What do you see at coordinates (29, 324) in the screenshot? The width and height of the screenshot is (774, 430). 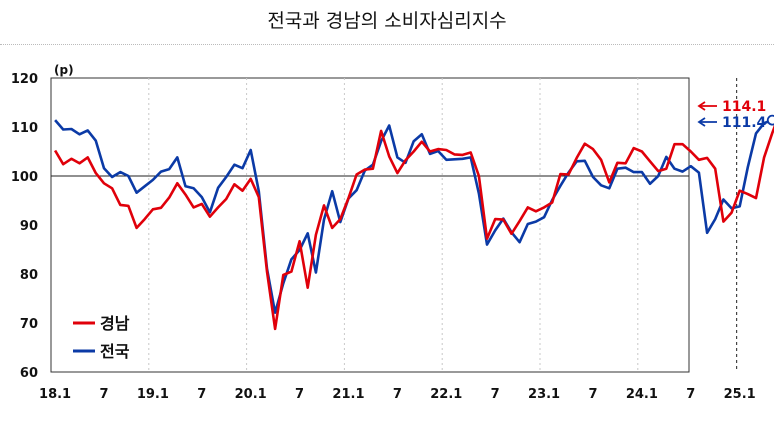 I see `y-tick-label: 70` at bounding box center [29, 324].